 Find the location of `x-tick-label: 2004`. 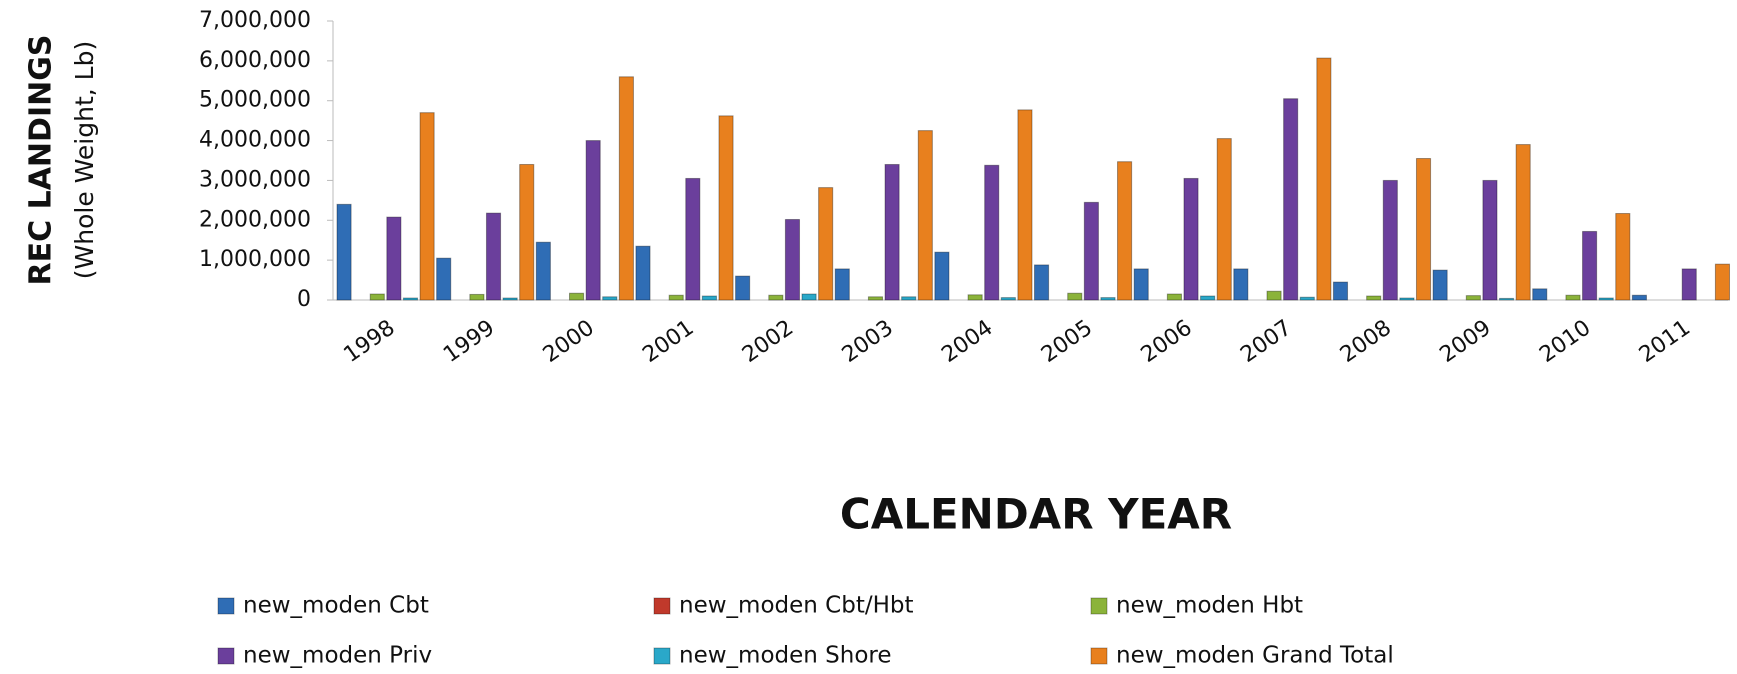

x-tick-label: 2004 is located at coordinates (967, 341).